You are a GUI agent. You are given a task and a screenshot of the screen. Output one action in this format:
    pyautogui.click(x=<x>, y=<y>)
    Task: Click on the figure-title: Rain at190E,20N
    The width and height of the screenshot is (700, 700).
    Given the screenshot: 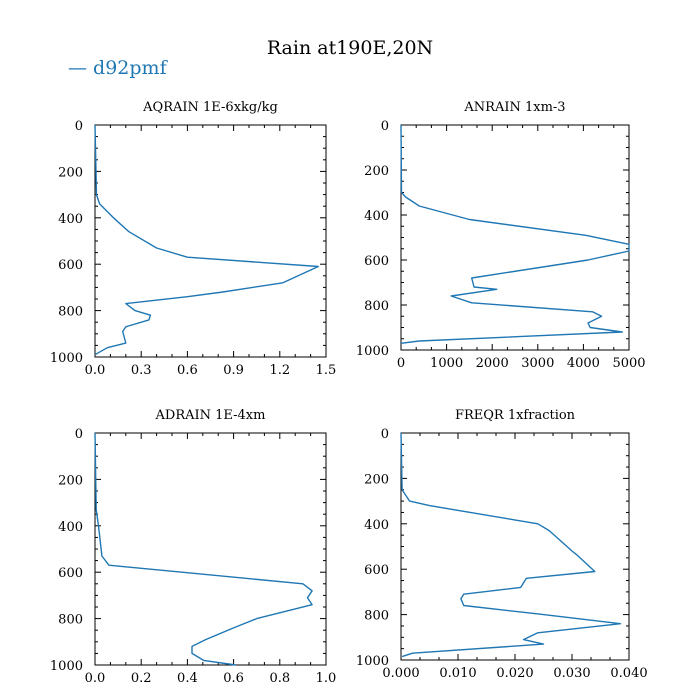 What is the action you would take?
    pyautogui.click(x=350, y=48)
    